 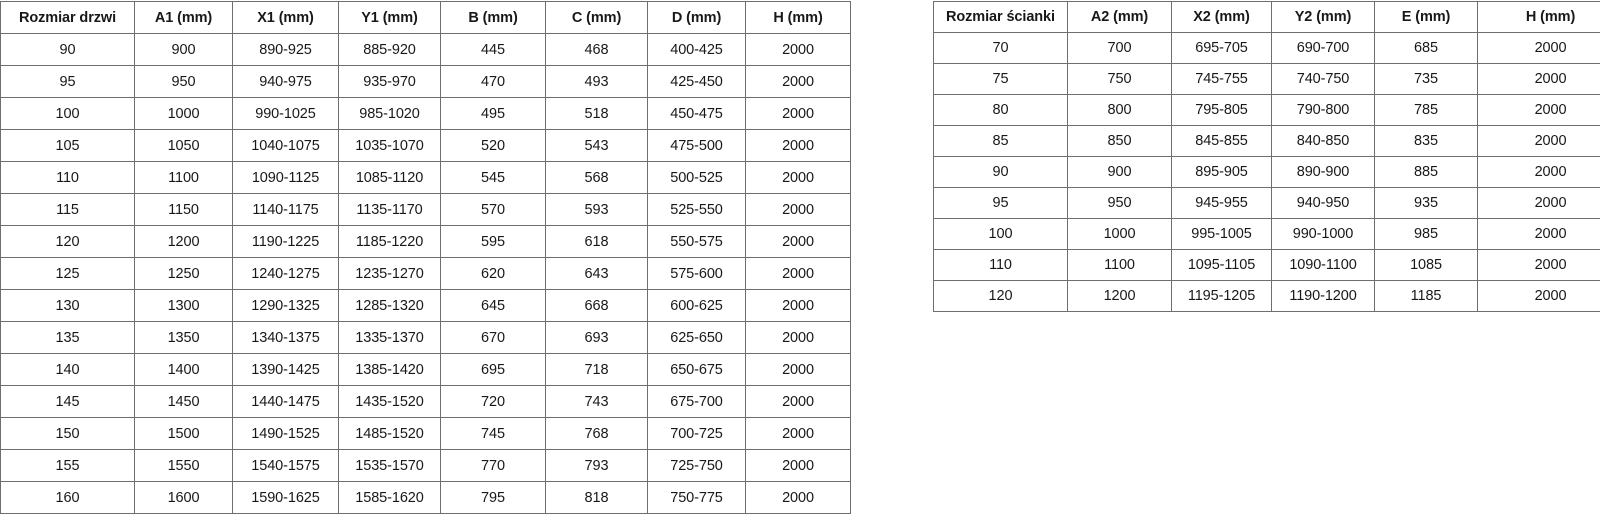 I want to click on cell-y2: 740-750, so click(x=1323, y=79).